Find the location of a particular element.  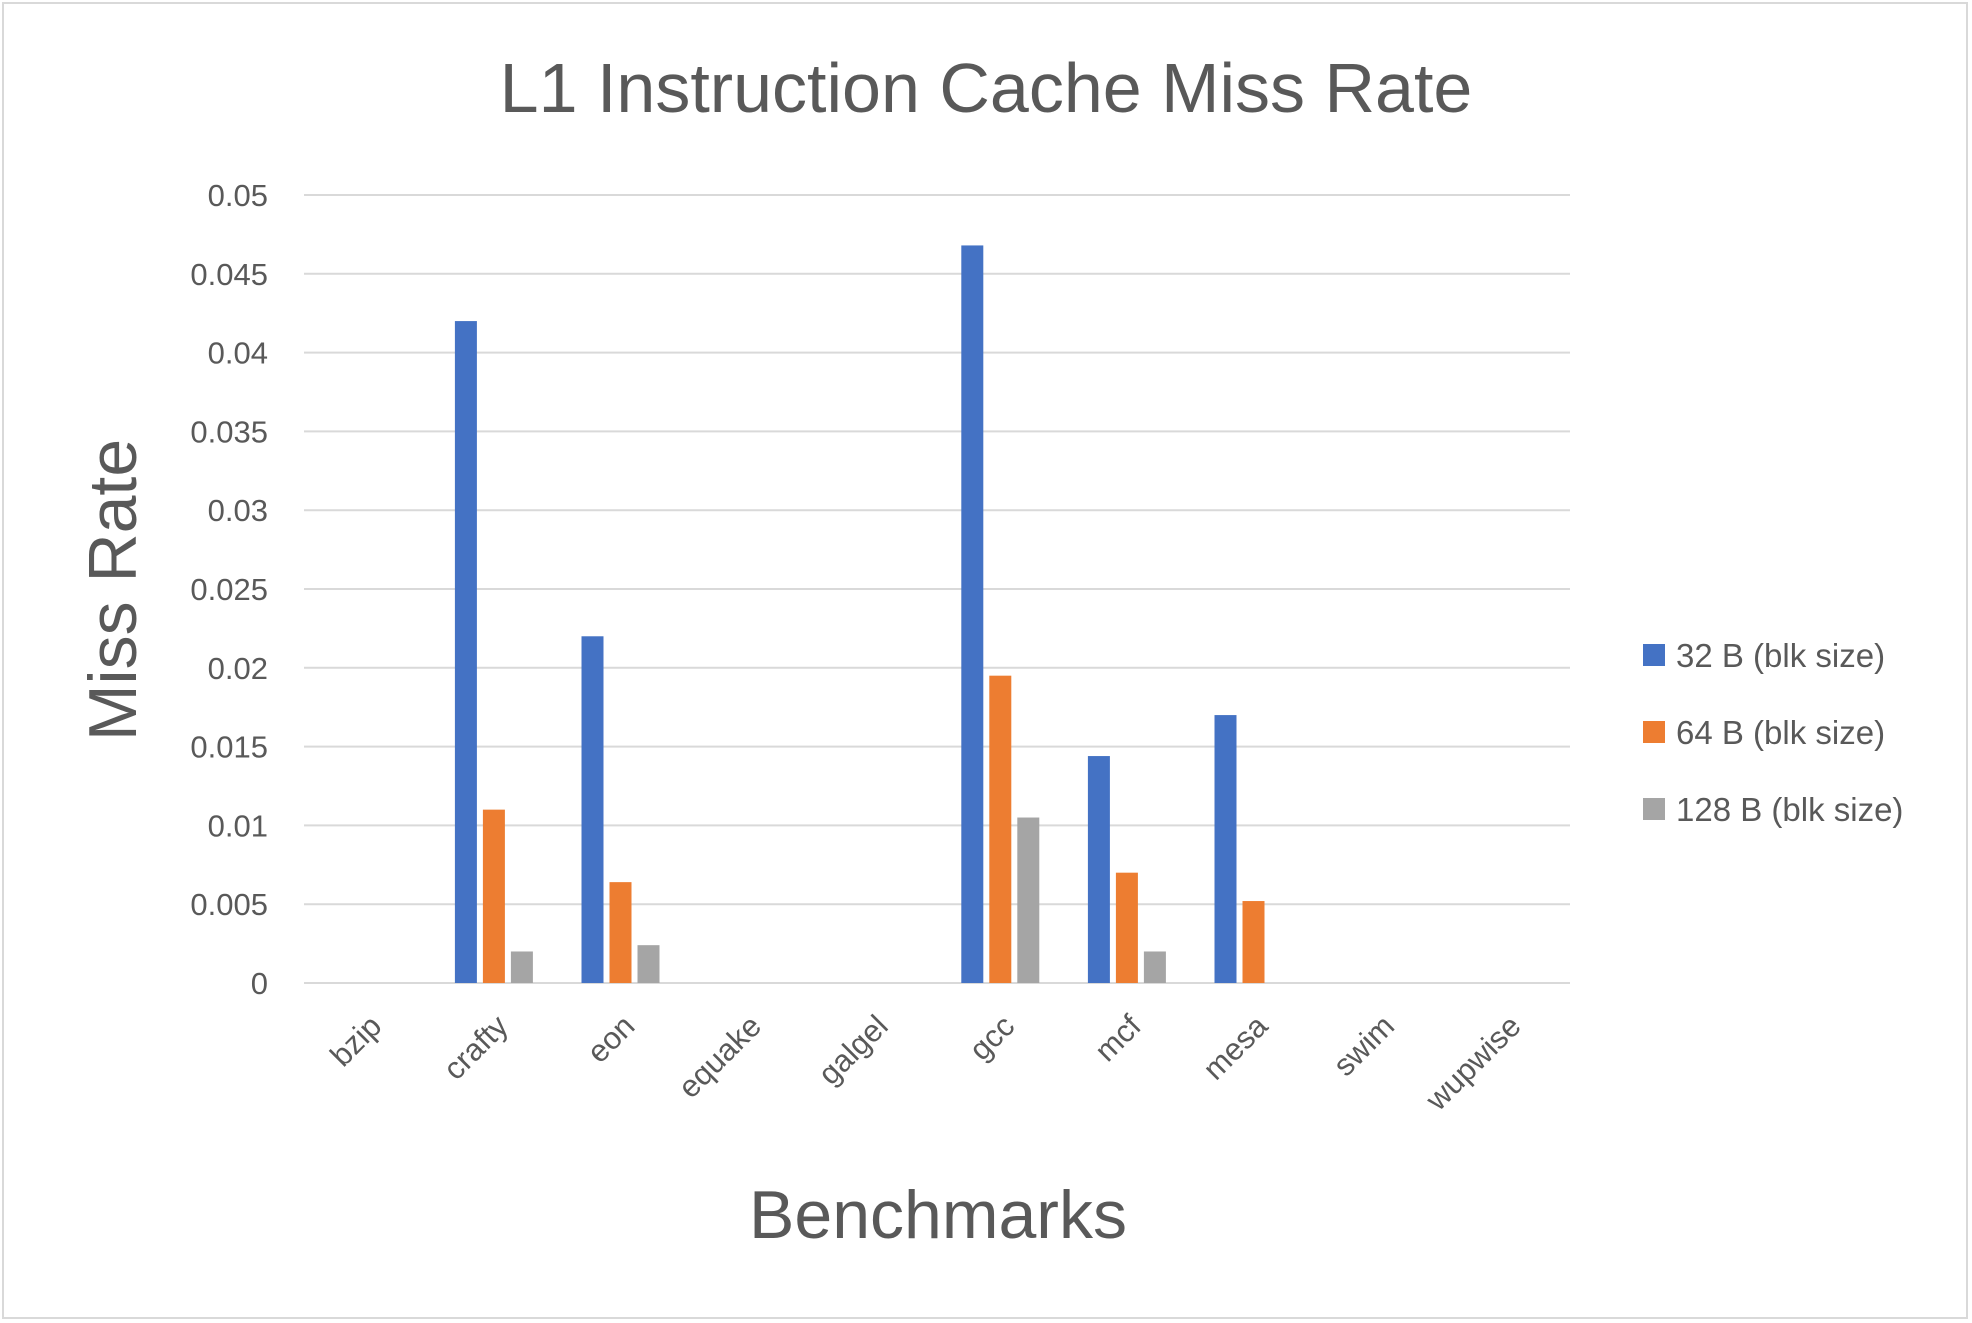

legend-label: 32 B (blk size) is located at coordinates (1780, 655).